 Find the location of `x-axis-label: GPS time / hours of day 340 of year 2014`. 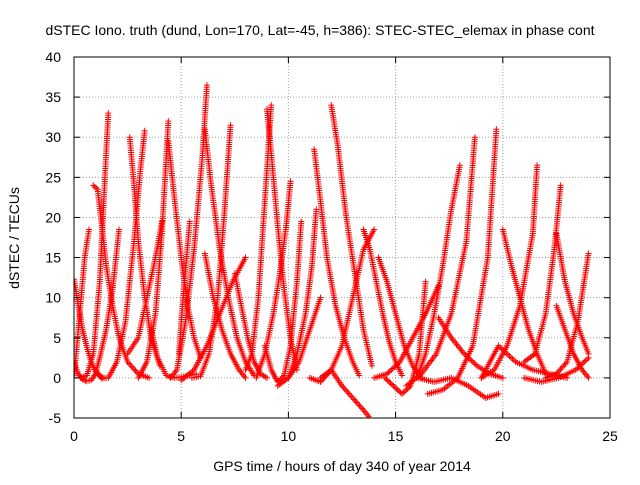

x-axis-label: GPS time / hours of day 340 of year 2014 is located at coordinates (342, 466).